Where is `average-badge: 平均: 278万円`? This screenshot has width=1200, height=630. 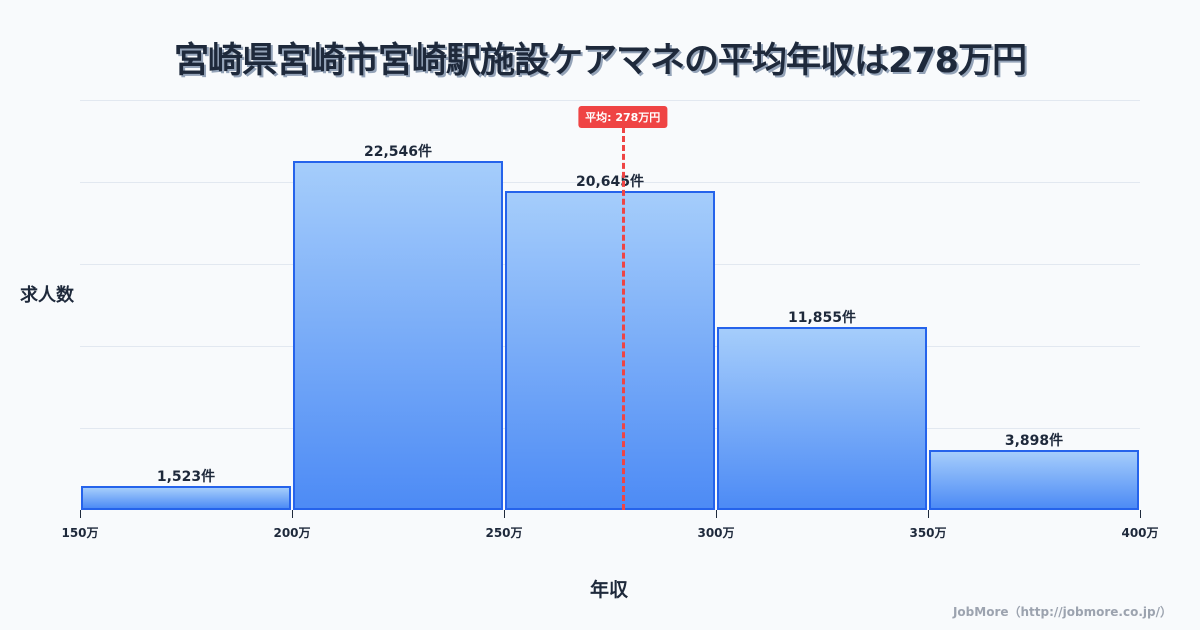 average-badge: 平均: 278万円 is located at coordinates (623, 117).